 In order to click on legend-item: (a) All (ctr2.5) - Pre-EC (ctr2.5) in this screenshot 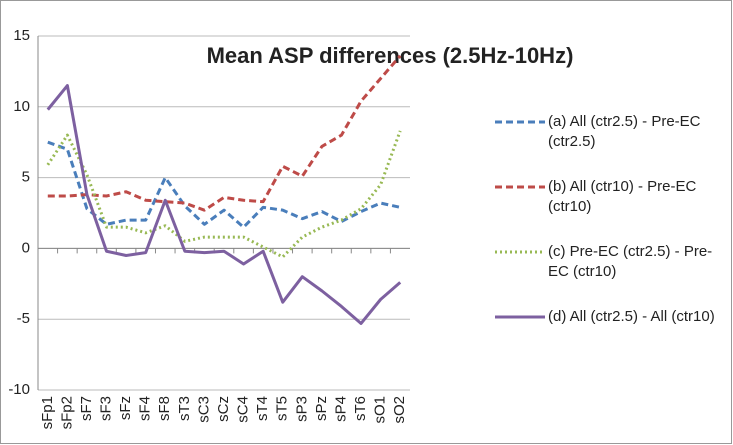, I will do `click(610, 144)`.